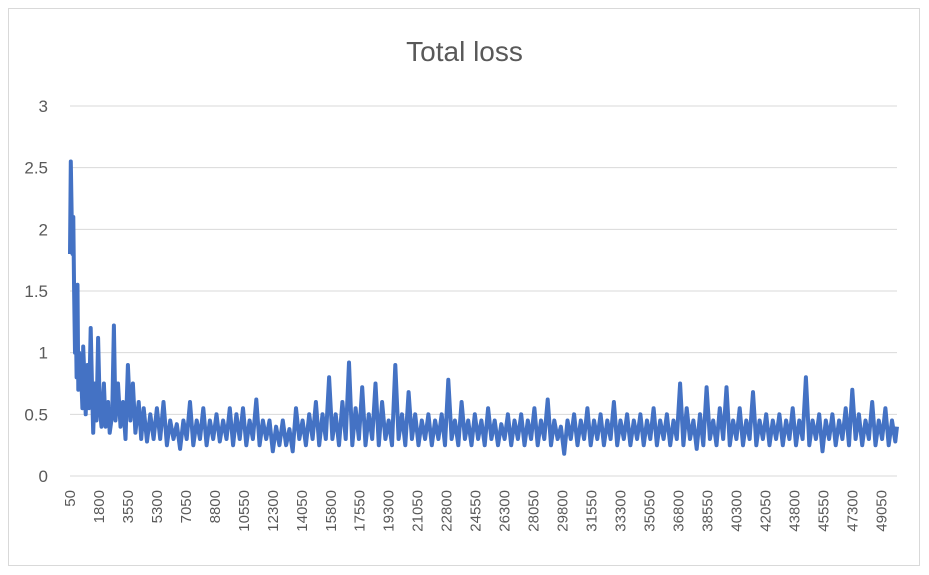 This screenshot has height=575, width=929. I want to click on x-tick-label: 31550, so click(592, 511).